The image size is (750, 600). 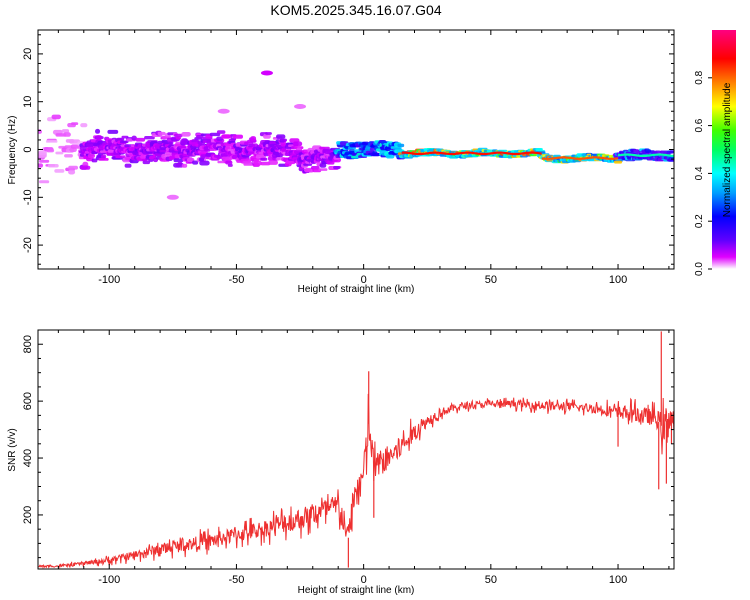 I want to click on spectrogram-xtick-label: -50, so click(x=236, y=280).